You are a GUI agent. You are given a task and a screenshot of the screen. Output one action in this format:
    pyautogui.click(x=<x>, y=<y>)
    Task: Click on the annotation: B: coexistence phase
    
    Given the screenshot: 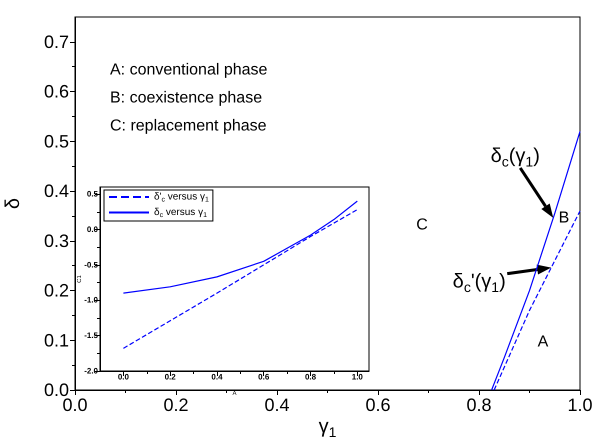 What is the action you would take?
    pyautogui.click(x=186, y=98)
    